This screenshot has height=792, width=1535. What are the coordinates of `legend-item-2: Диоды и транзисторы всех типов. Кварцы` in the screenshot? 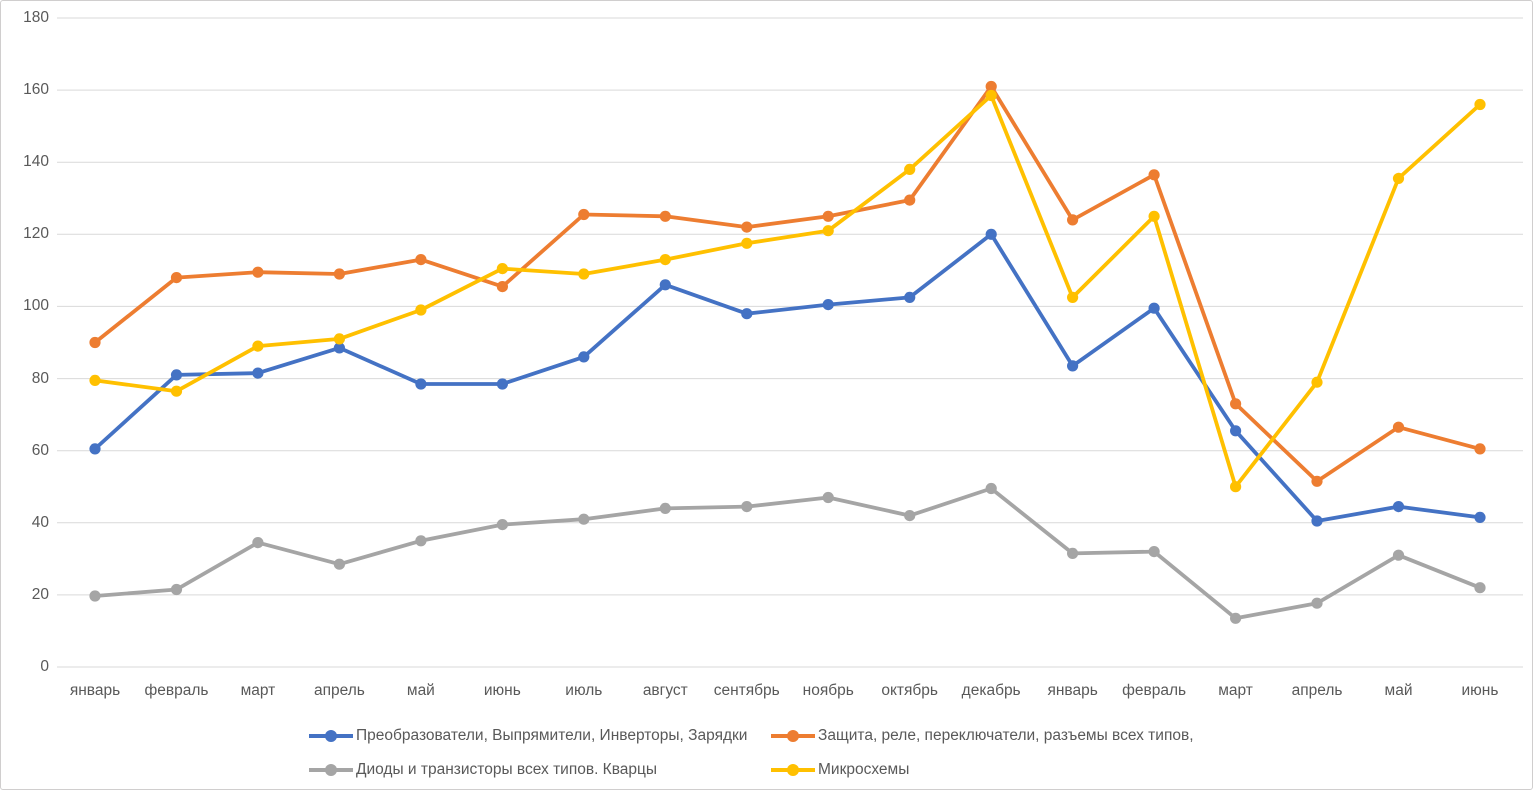 It's located at (483, 770).